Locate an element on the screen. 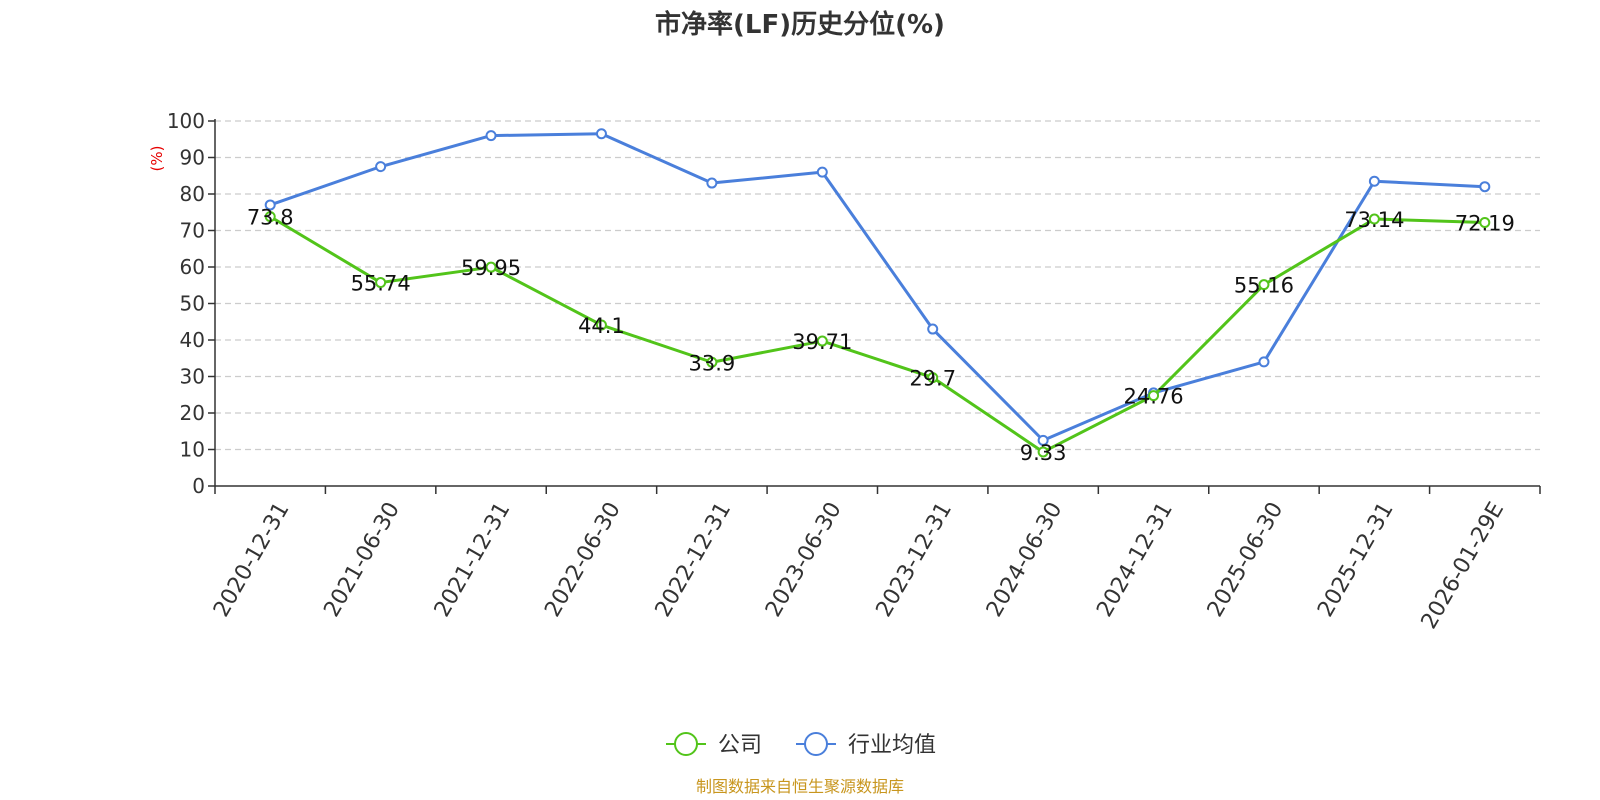 The width and height of the screenshot is (1600, 800). data-label: 72.19 is located at coordinates (1485, 224).